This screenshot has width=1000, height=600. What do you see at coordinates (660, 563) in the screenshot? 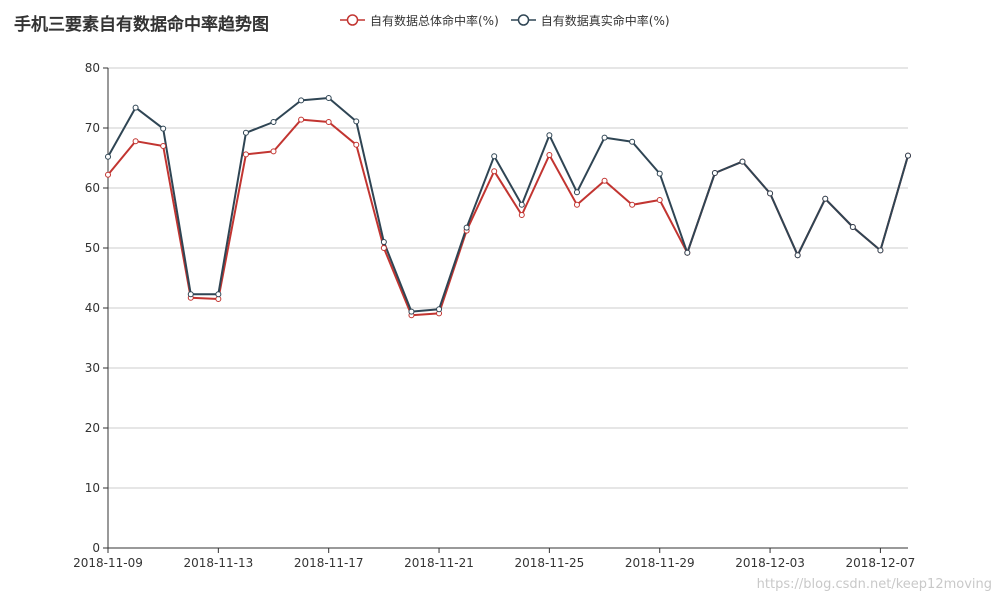
I see `x-tick-label: 2018-11-29` at bounding box center [660, 563].